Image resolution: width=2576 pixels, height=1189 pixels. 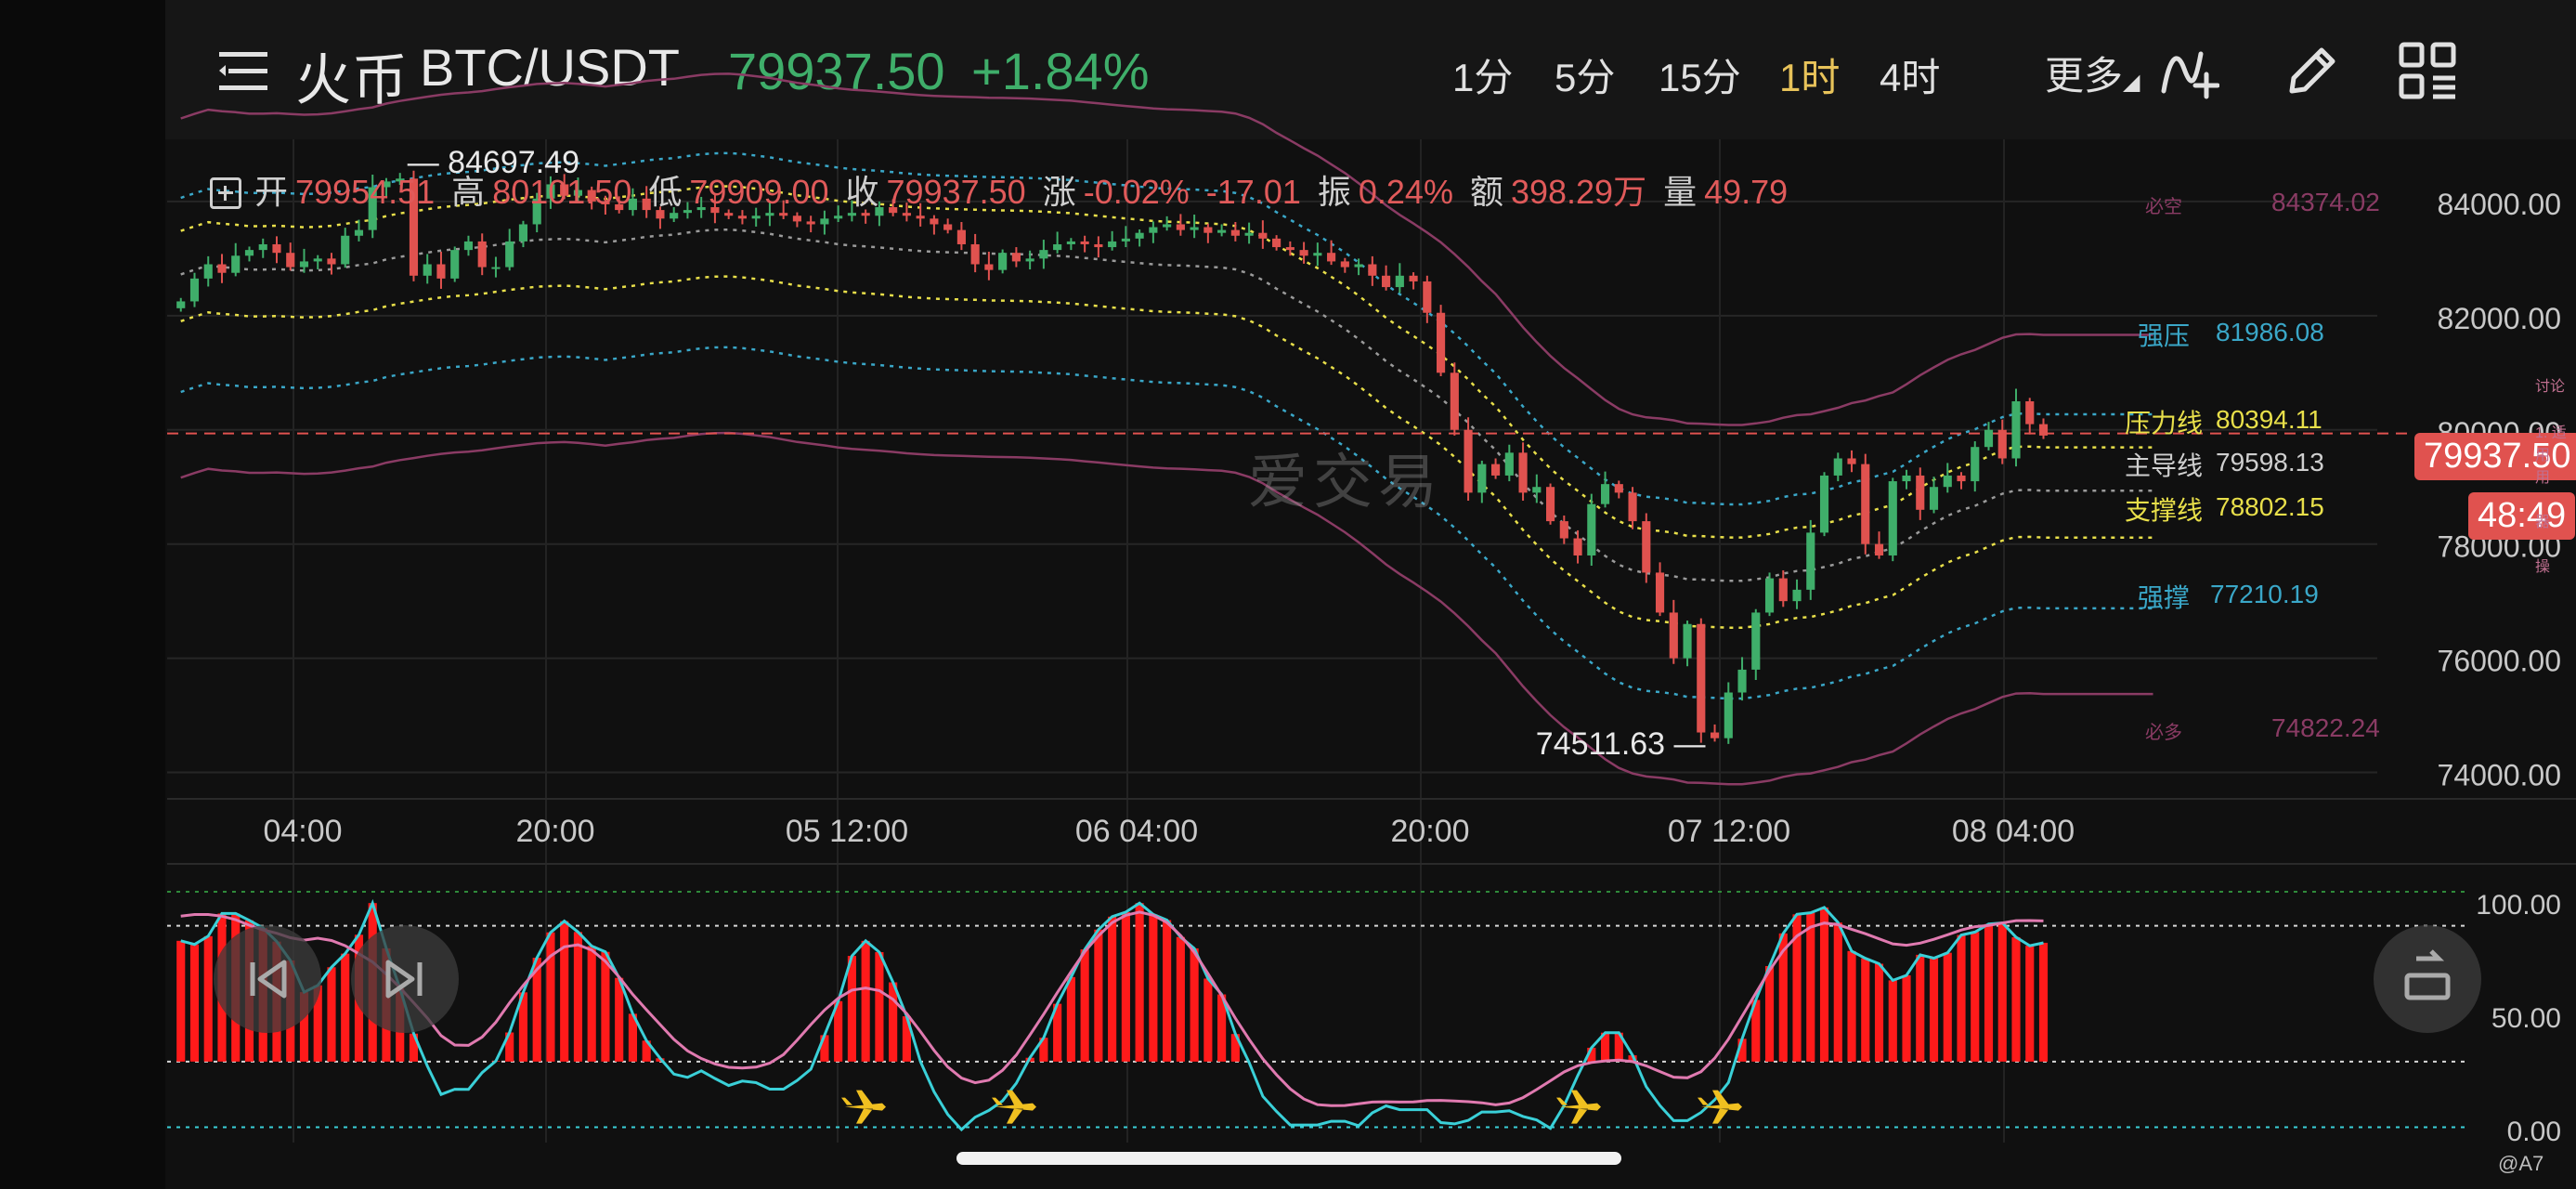 I want to click on step-forward-button, so click(x=405, y=979).